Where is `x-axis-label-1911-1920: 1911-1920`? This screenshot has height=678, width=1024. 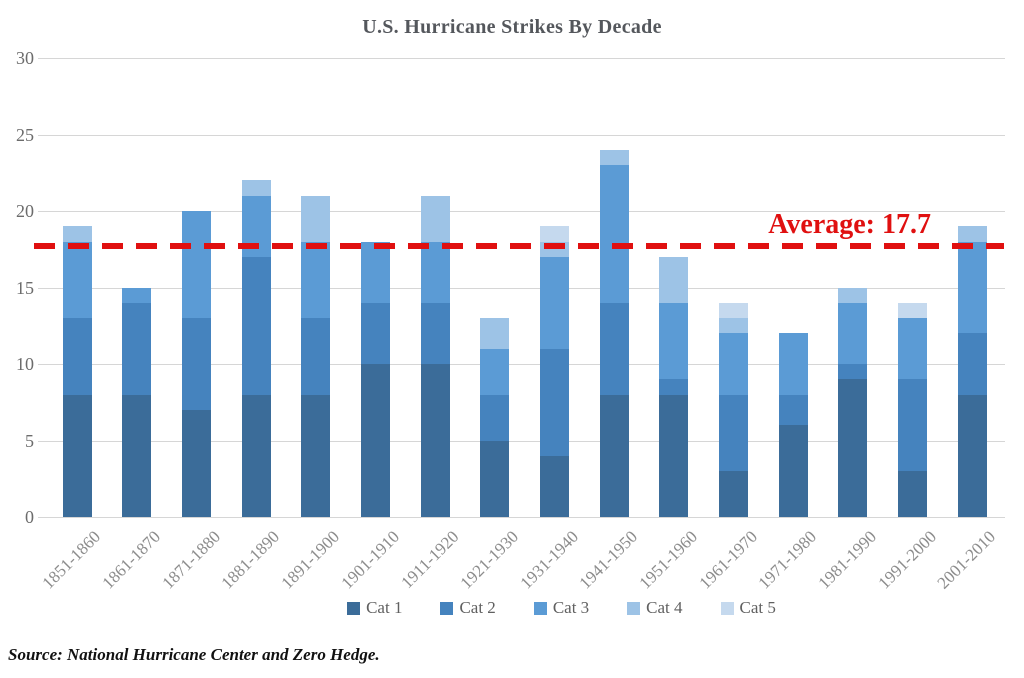 x-axis-label-1911-1920: 1911-1920 is located at coordinates (430, 560).